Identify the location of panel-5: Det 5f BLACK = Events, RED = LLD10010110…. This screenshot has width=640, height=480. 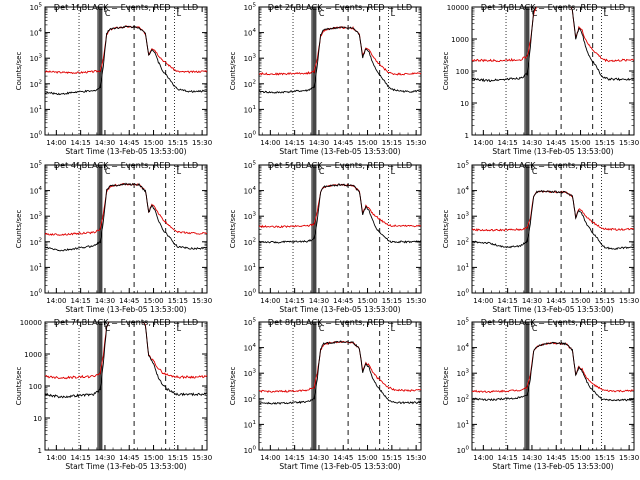
(327, 237).